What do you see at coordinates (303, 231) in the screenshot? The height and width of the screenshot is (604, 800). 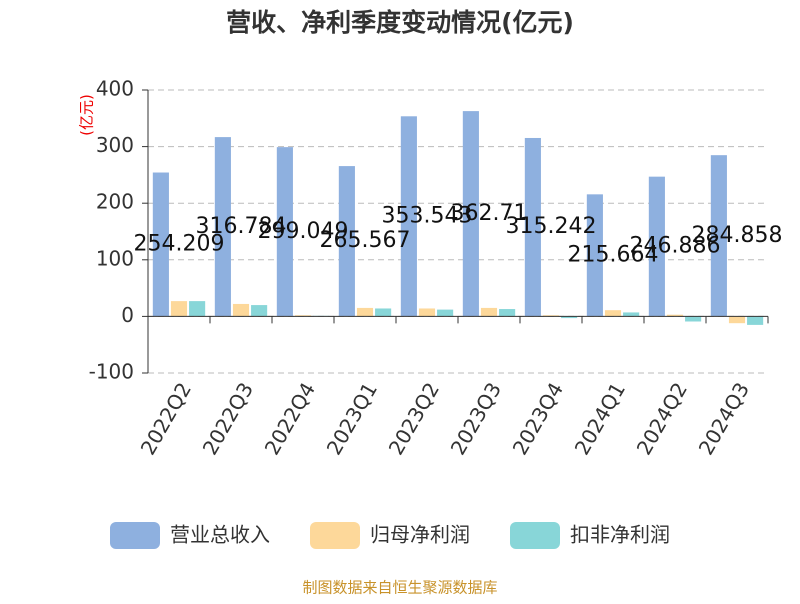 I see `data-label: 299.049` at bounding box center [303, 231].